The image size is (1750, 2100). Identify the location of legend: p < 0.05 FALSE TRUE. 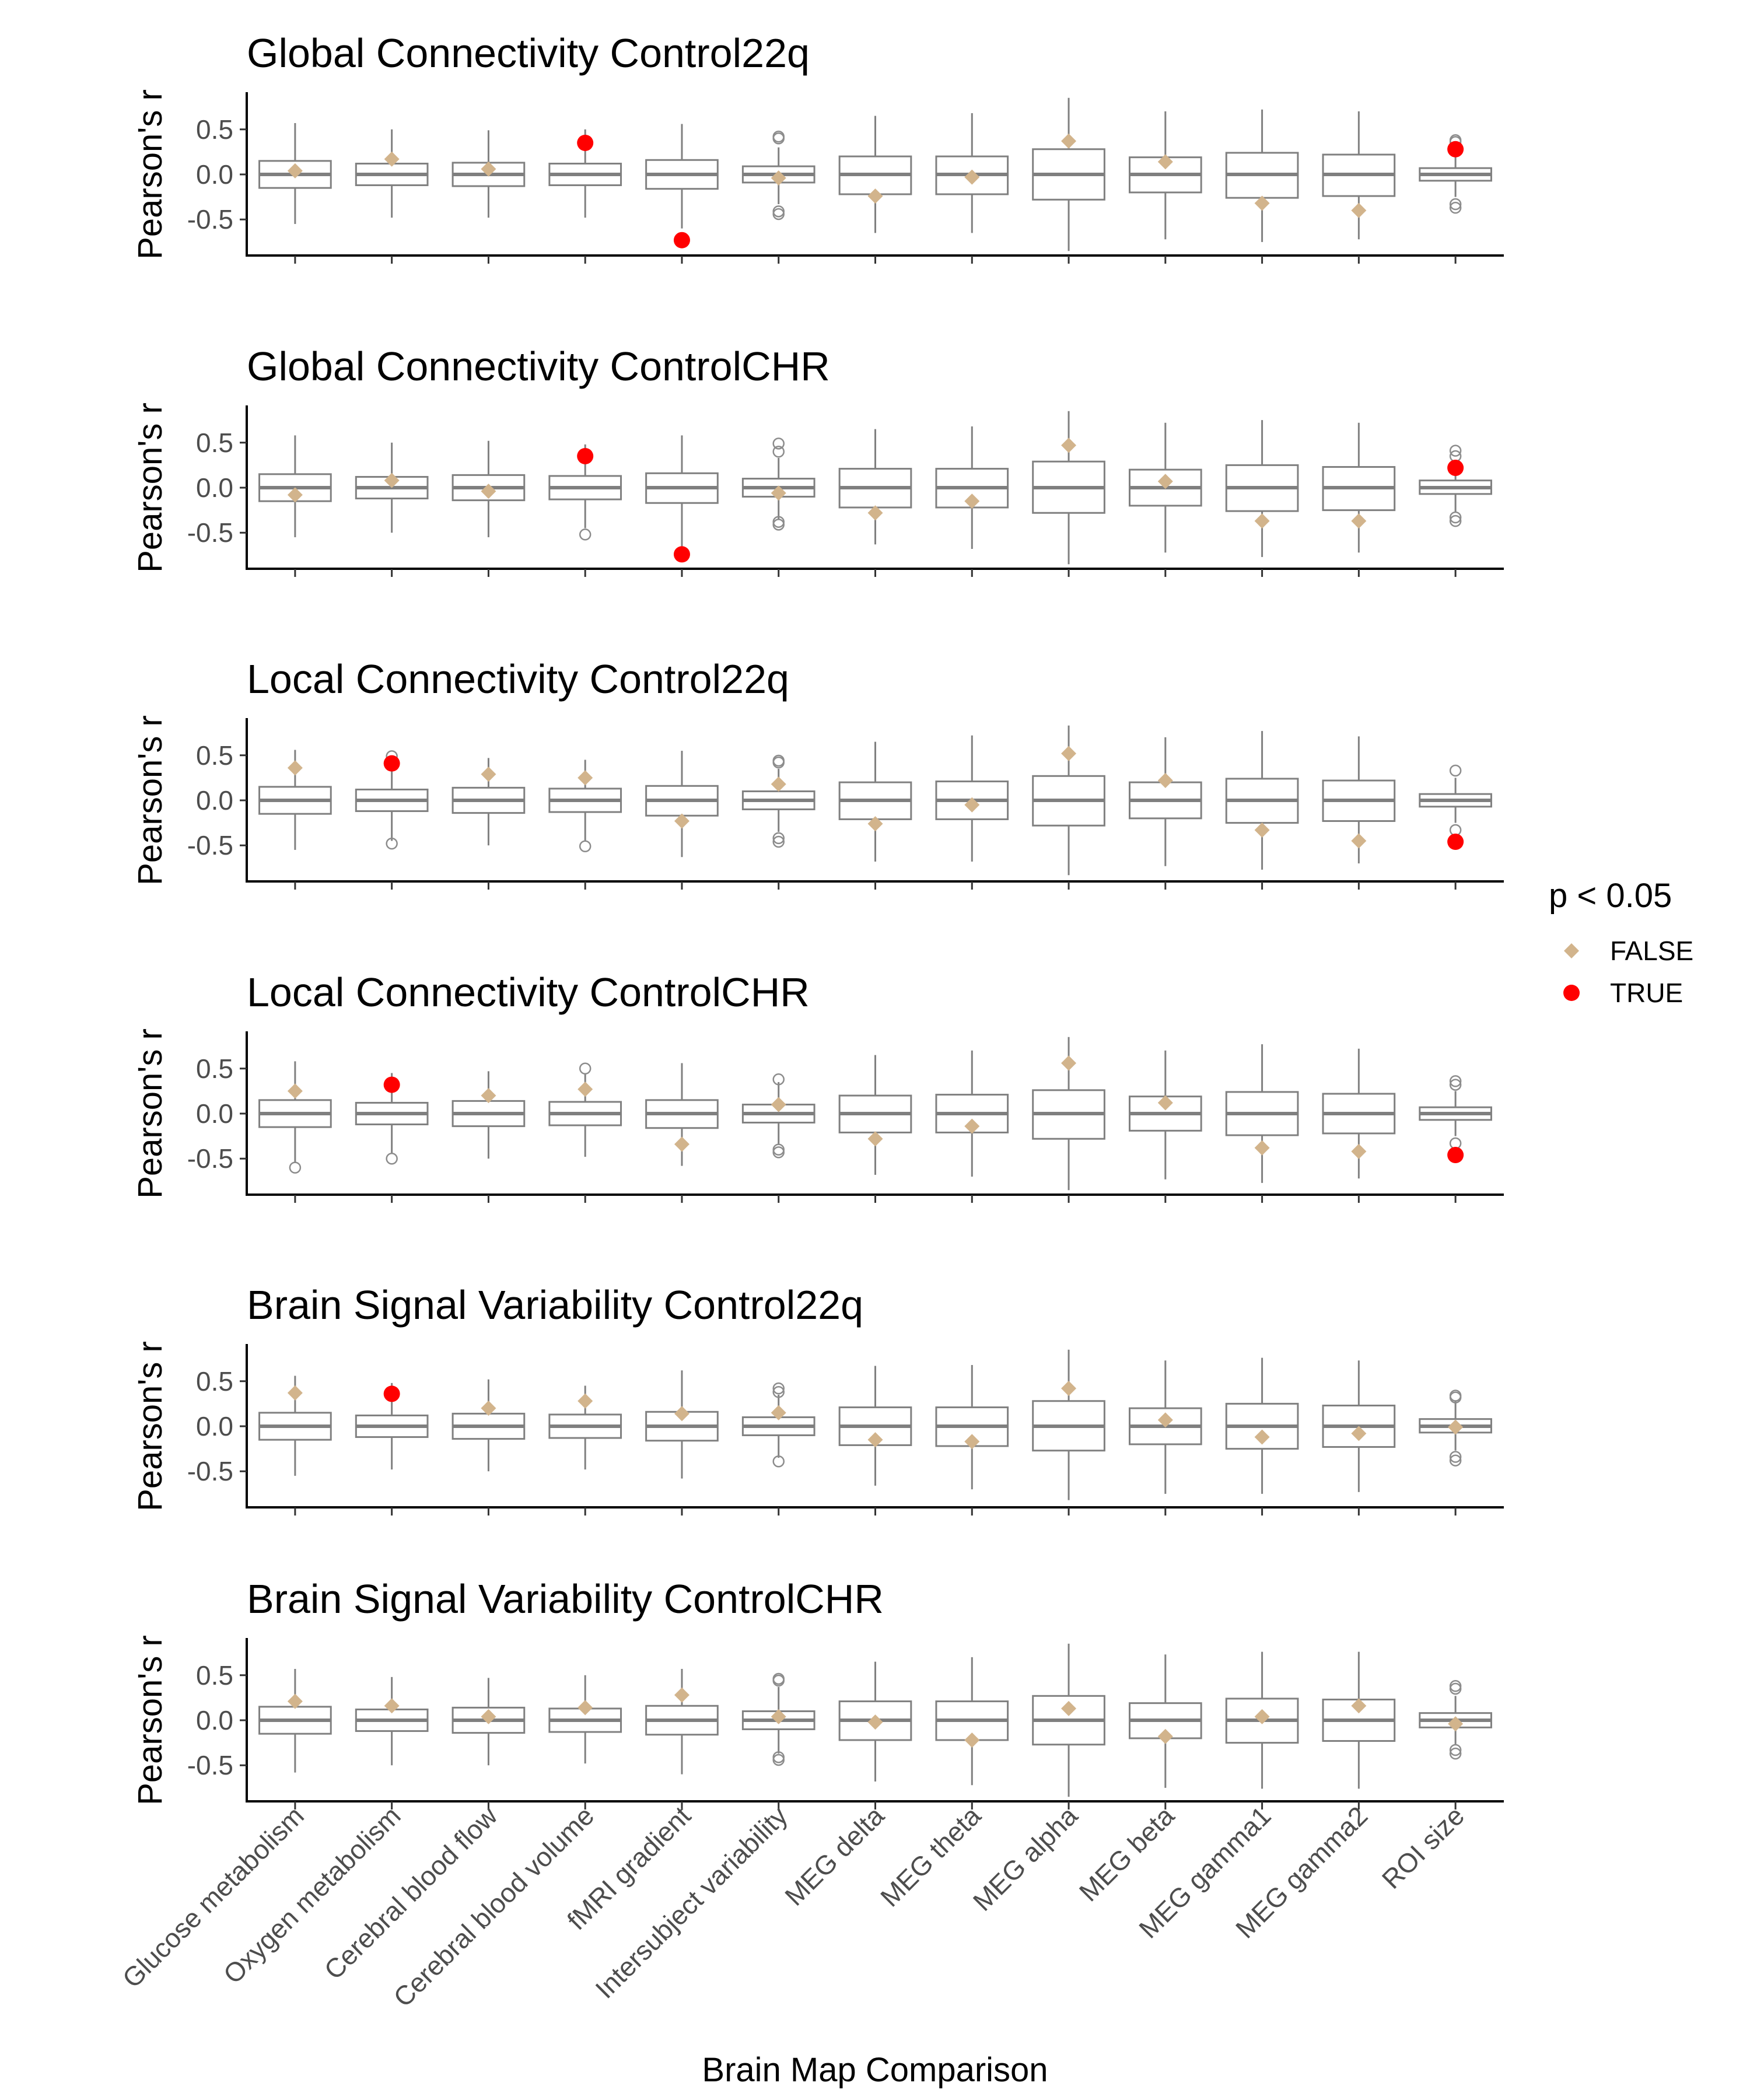
(1621, 942).